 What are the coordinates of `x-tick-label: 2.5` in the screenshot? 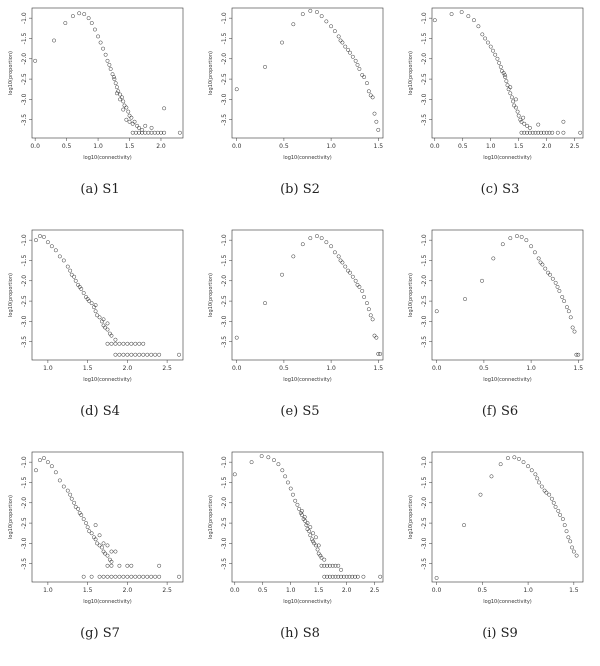 It's located at (375, 590).